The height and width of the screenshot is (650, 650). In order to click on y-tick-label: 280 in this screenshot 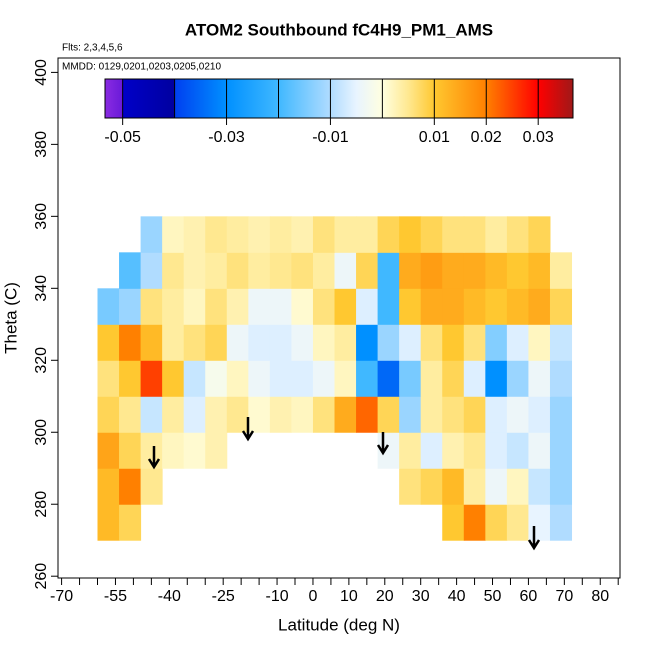, I will do `click(41, 504)`.